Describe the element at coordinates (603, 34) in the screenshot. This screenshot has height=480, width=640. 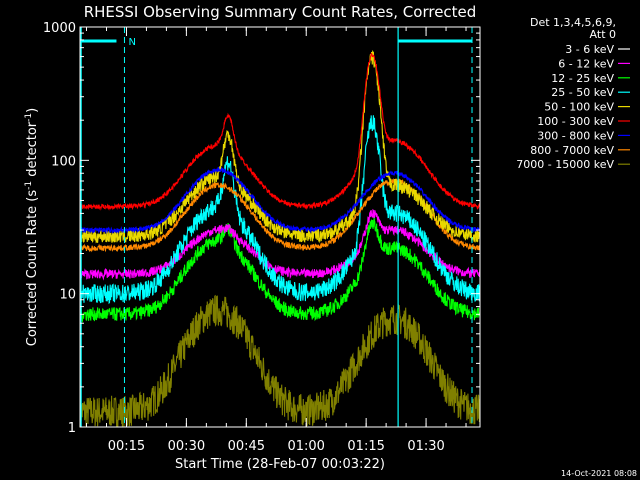
I see `legend-header: Att 0` at that location.